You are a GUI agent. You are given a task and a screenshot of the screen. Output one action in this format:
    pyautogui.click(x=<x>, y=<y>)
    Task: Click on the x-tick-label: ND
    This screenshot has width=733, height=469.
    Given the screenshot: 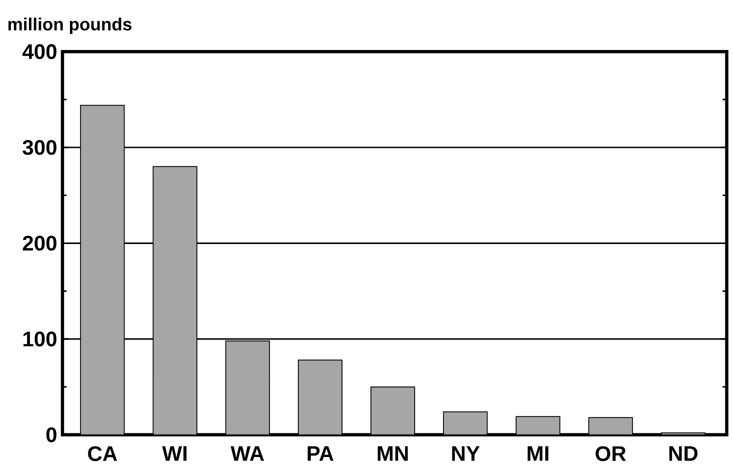 What is the action you would take?
    pyautogui.click(x=683, y=453)
    